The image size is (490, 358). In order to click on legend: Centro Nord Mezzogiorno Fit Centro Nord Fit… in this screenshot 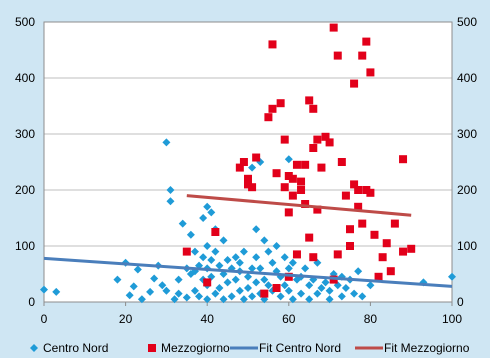, I will do `click(250, 348)`.